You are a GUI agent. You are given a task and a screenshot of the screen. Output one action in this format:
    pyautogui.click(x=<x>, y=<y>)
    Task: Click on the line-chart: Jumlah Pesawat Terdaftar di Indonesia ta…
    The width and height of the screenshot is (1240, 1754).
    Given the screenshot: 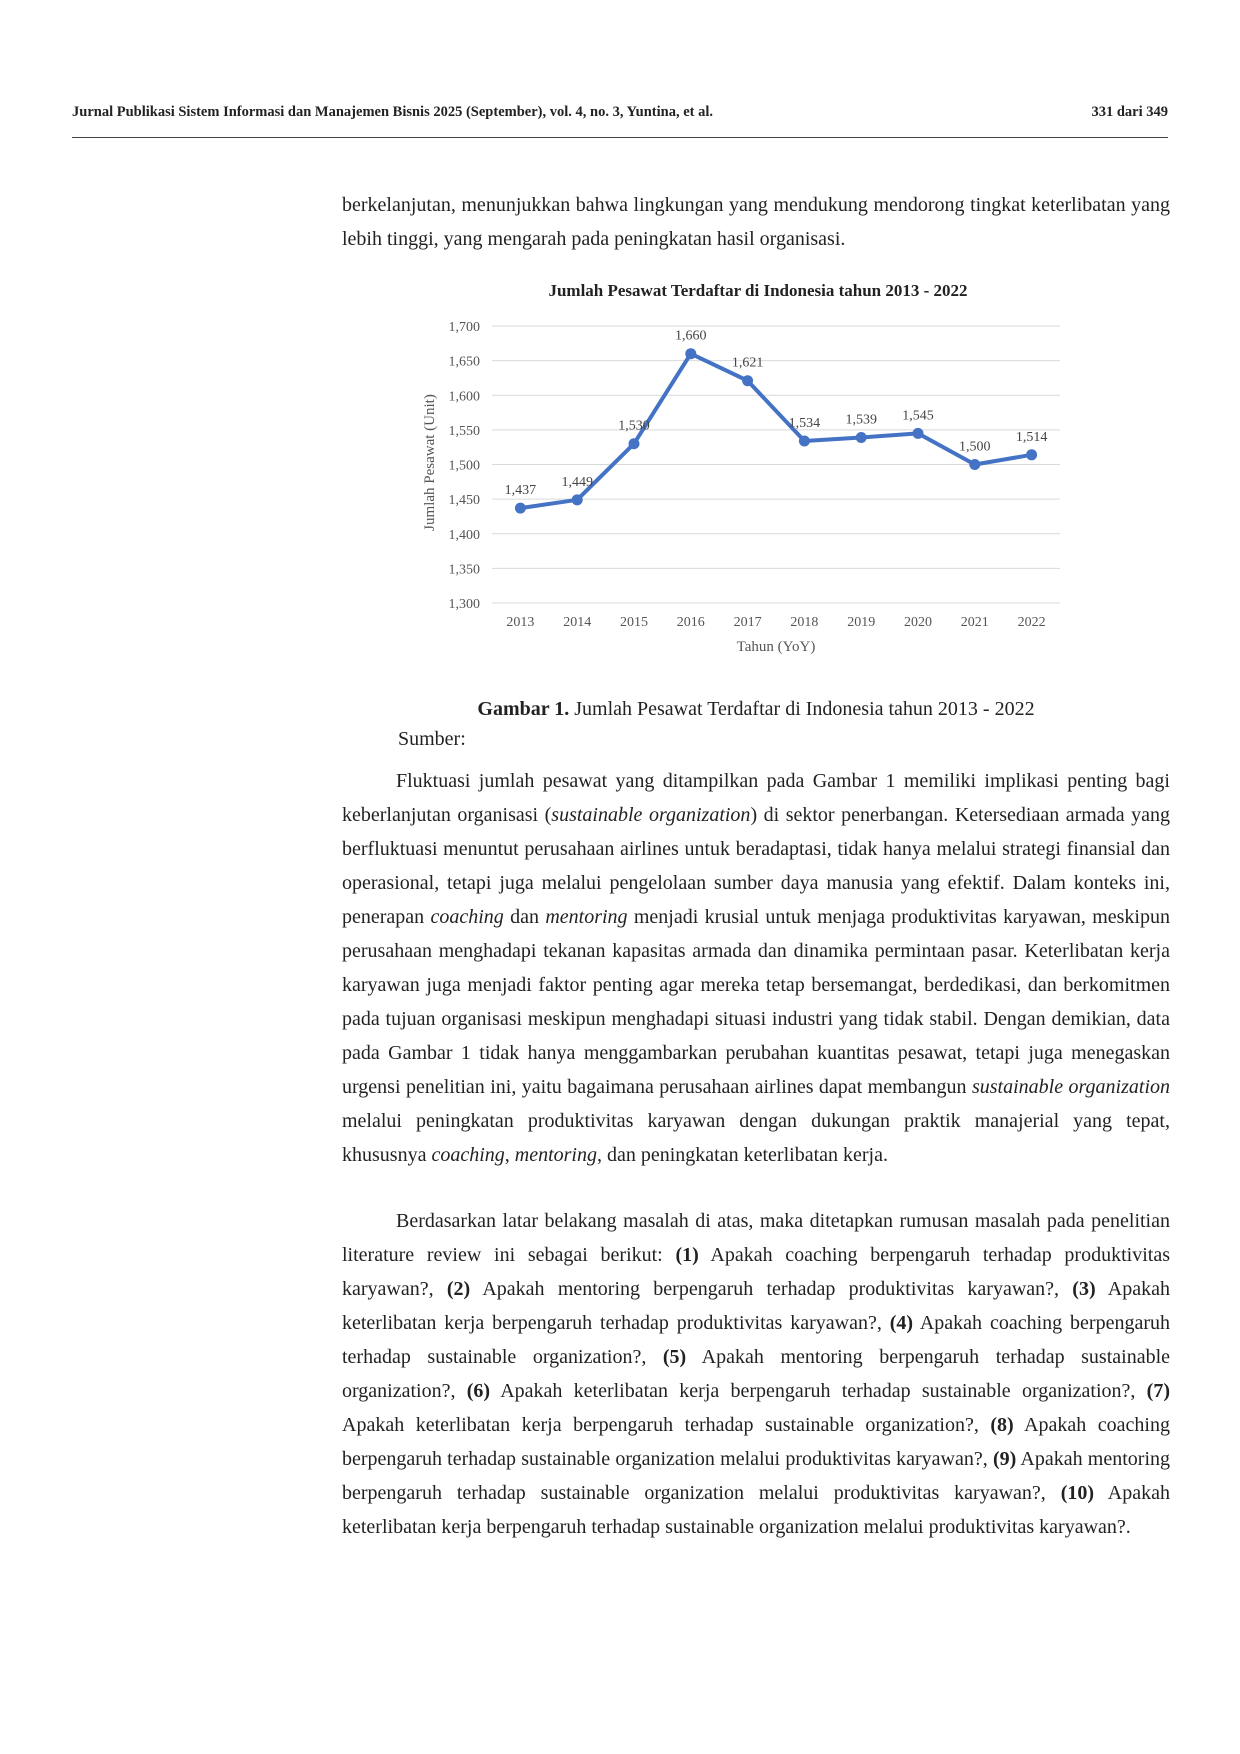 What is the action you would take?
    pyautogui.click(x=741, y=468)
    